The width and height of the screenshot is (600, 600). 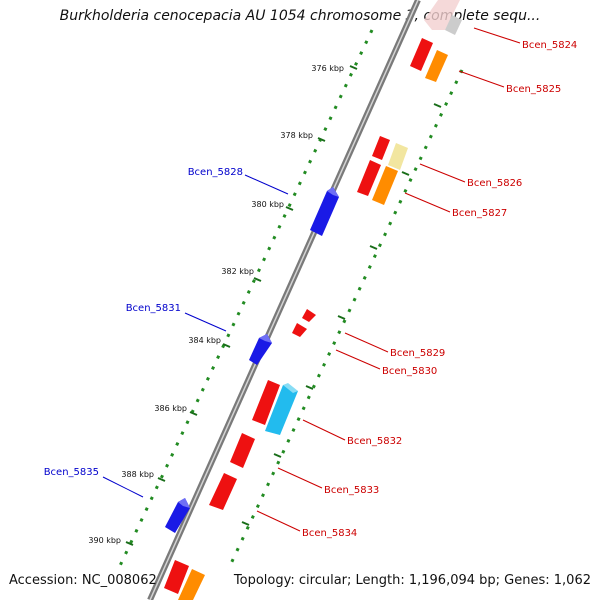 I want to click on scale-label-390: 390 kbp, so click(x=104, y=540).